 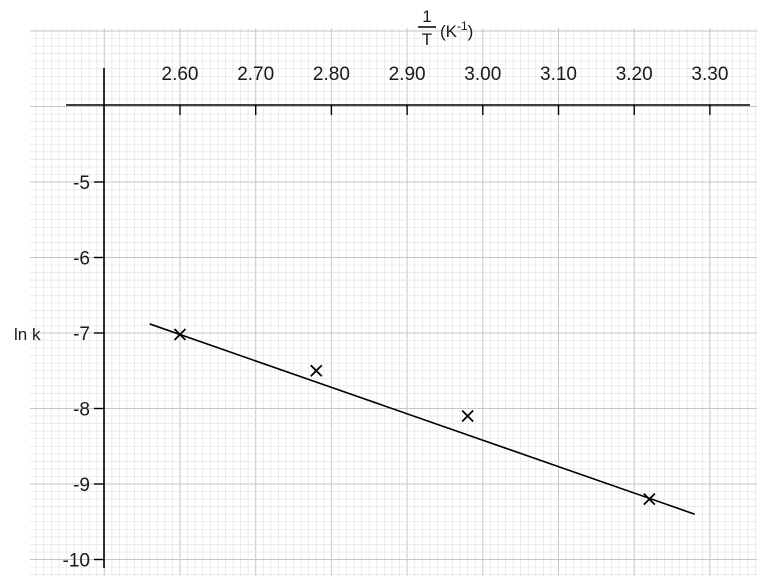 I want to click on x-tick-label: 3.20, so click(x=634, y=74).